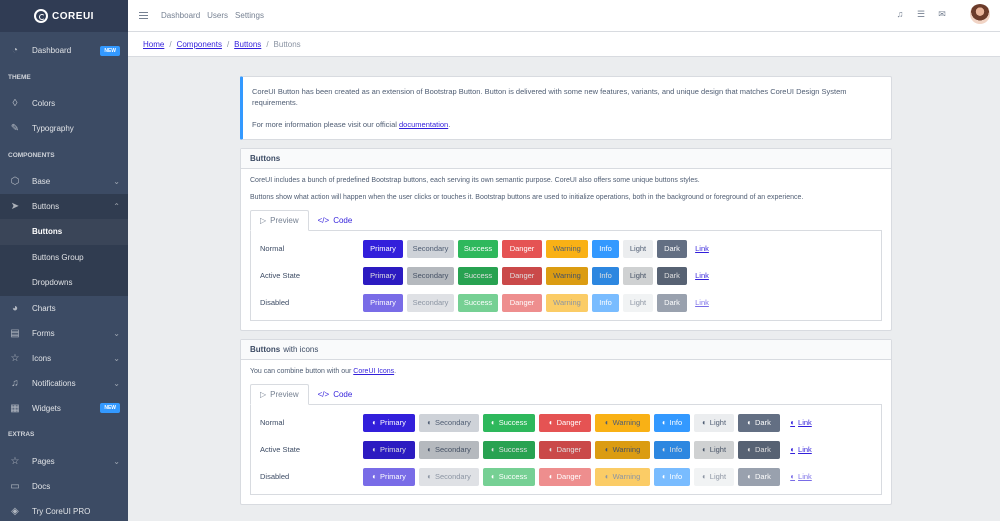 This screenshot has height=521, width=1000. I want to click on sidebar-item-widgets: ▦ Widgets NEW, so click(64, 408).